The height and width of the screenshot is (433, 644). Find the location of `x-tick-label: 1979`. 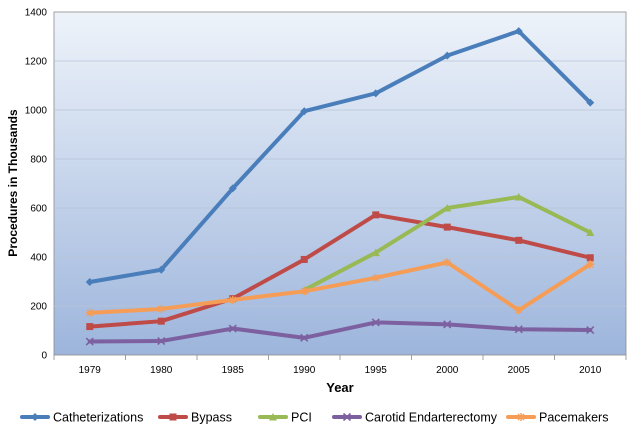

x-tick-label: 1979 is located at coordinates (90, 370).